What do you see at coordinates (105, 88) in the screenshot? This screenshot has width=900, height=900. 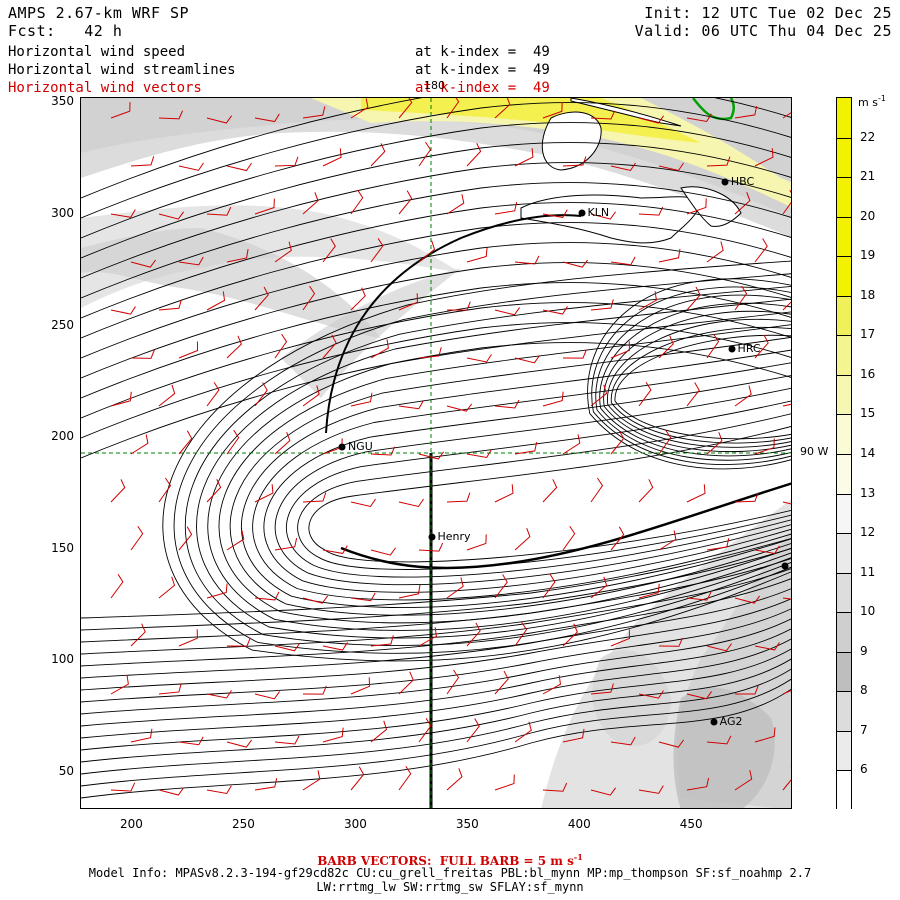 I see `field-name-vectors: Horizontal wind vectors` at bounding box center [105, 88].